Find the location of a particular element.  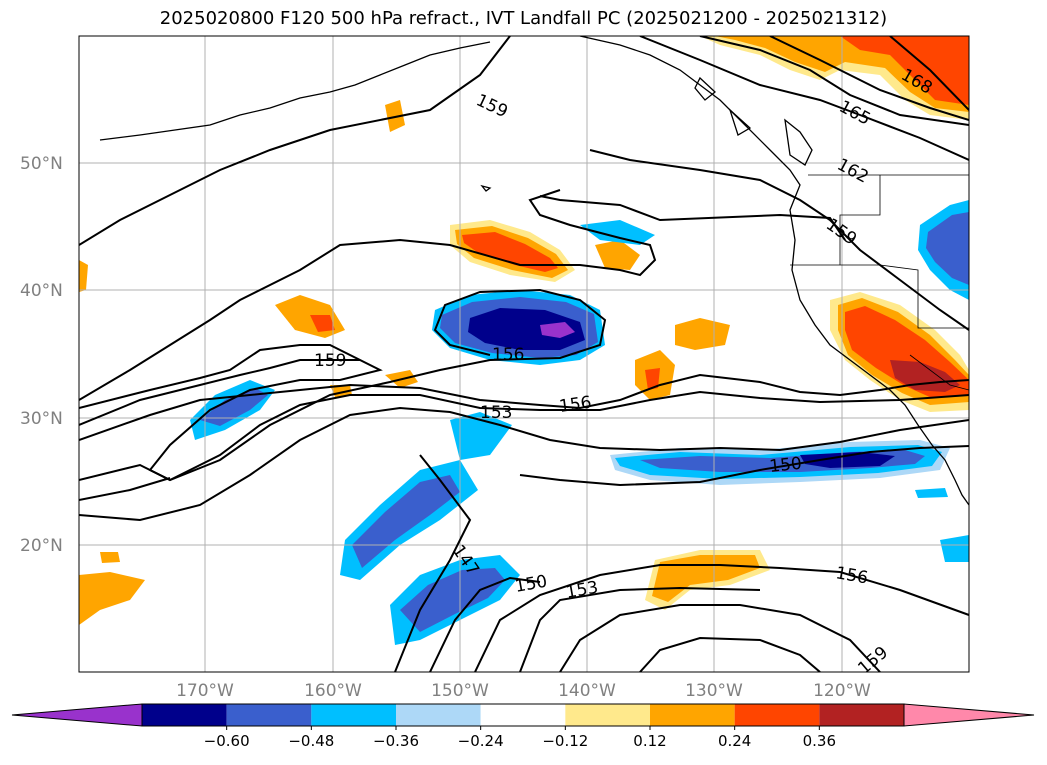

lon-label: 150°W is located at coordinates (460, 691).